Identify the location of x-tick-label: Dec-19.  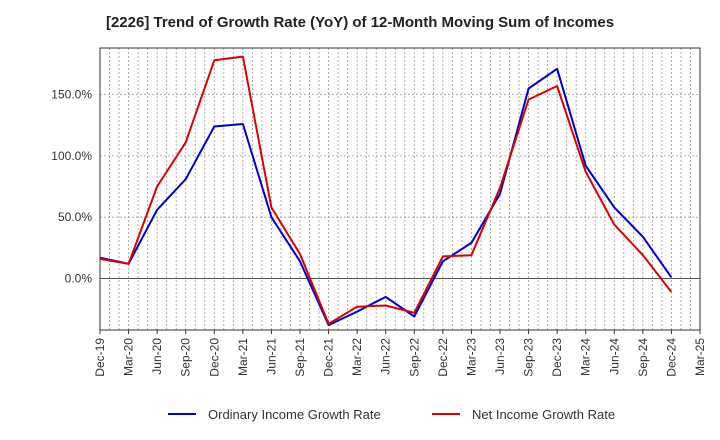
(100, 357).